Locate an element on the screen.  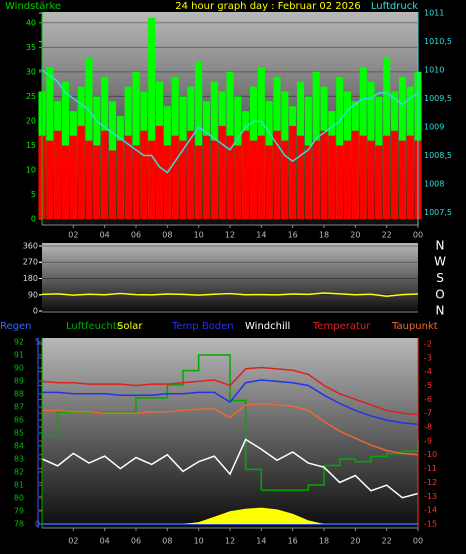
y2-tick-label: -13 is located at coordinates (430, 496).